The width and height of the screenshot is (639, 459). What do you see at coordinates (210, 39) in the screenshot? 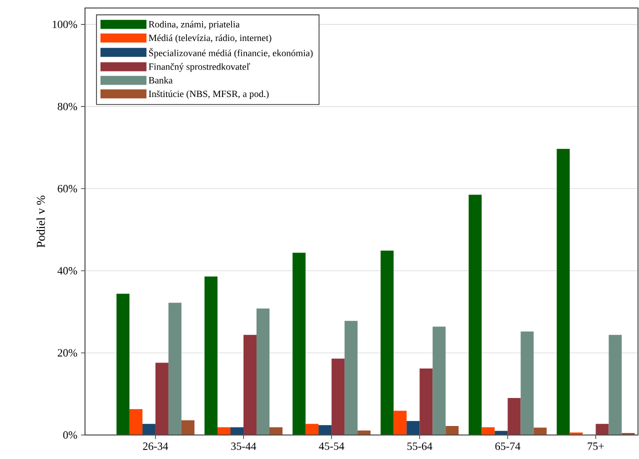
I see `legend-label: Médiá (televízia, rádio, internet)` at bounding box center [210, 39].